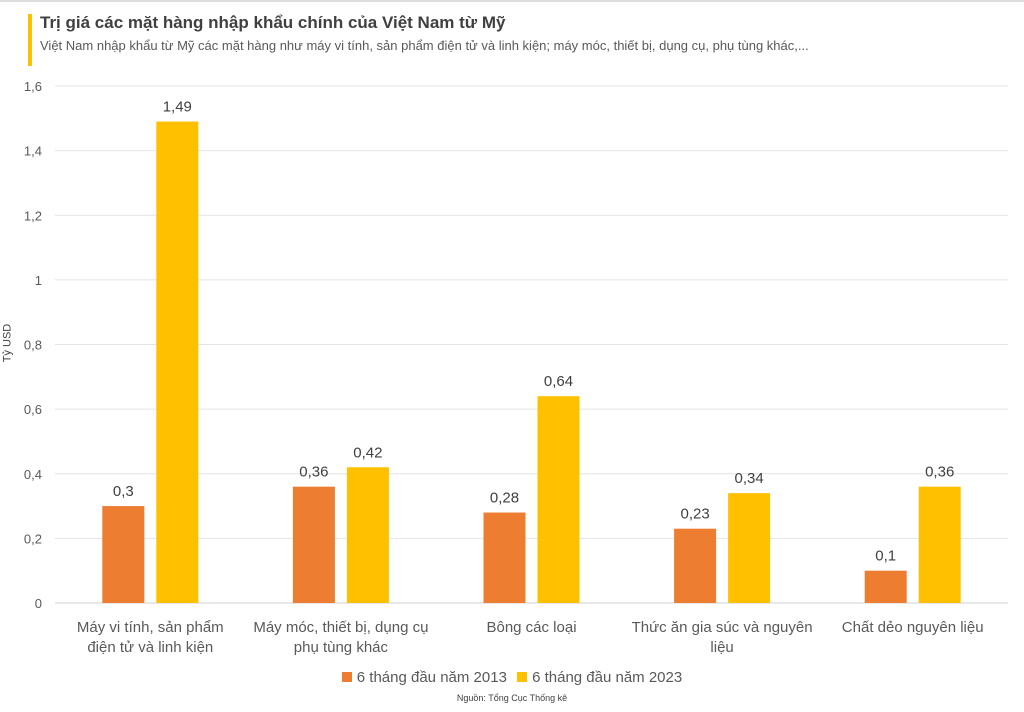 The height and width of the screenshot is (712, 1024). What do you see at coordinates (33, 409) in the screenshot?
I see `y-tick-label: 0,6` at bounding box center [33, 409].